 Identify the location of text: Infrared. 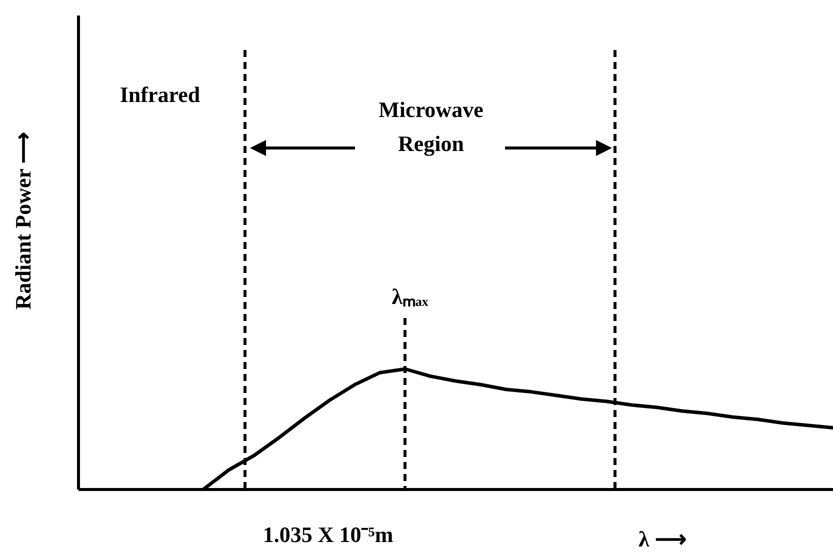
(160, 94).